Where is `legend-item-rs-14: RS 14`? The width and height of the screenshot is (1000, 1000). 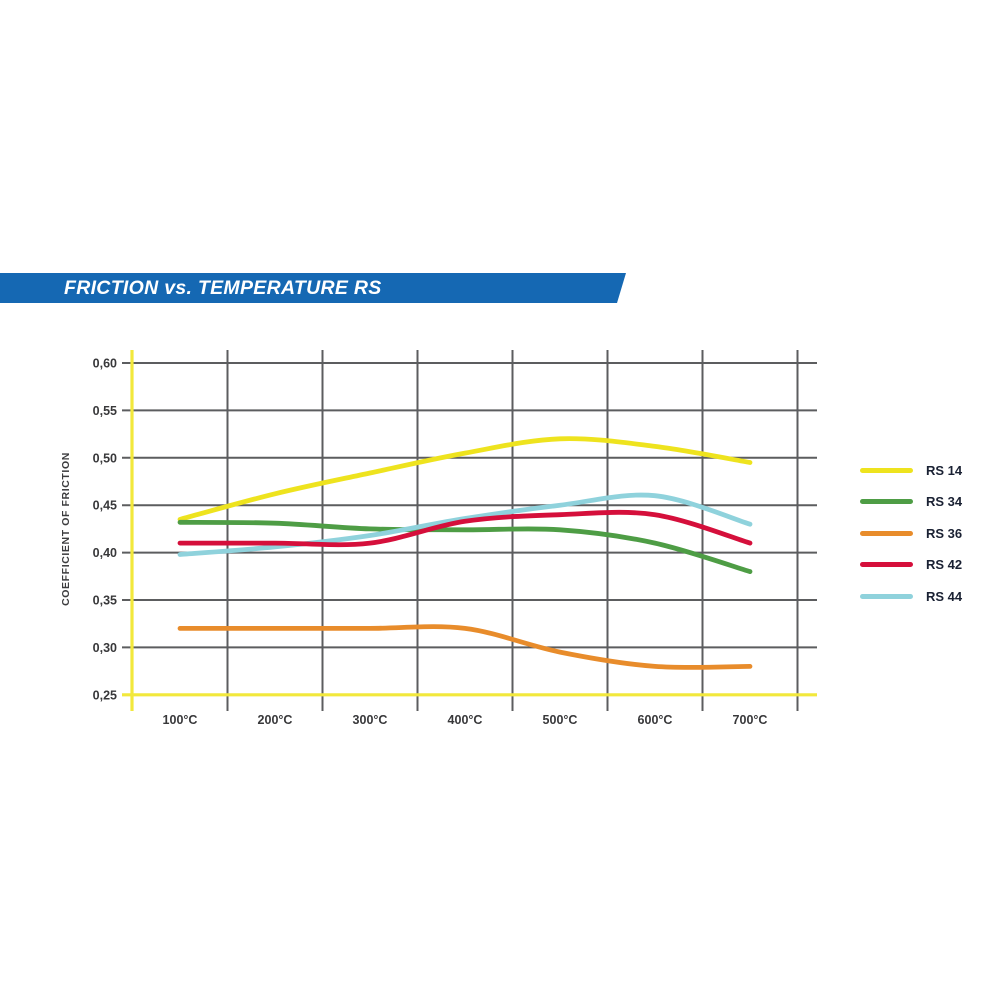 legend-item-rs-14: RS 14 is located at coordinates (911, 470).